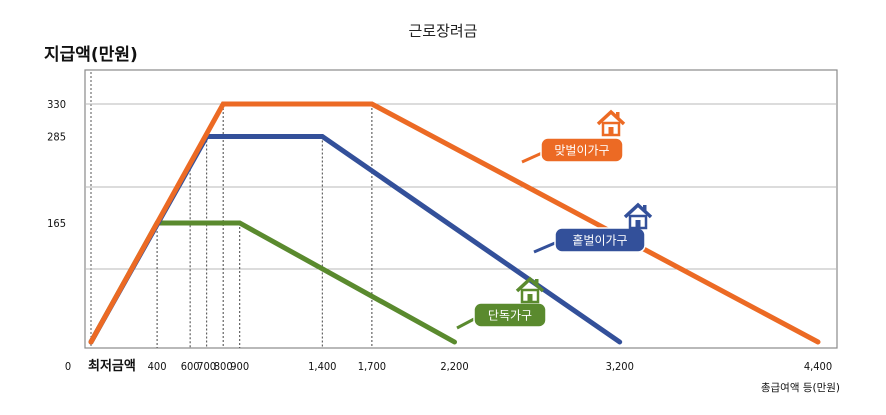 Image resolution: width=886 pixels, height=415 pixels. Describe the element at coordinates (239, 366) in the screenshot. I see `x-tick-900: 900` at that location.